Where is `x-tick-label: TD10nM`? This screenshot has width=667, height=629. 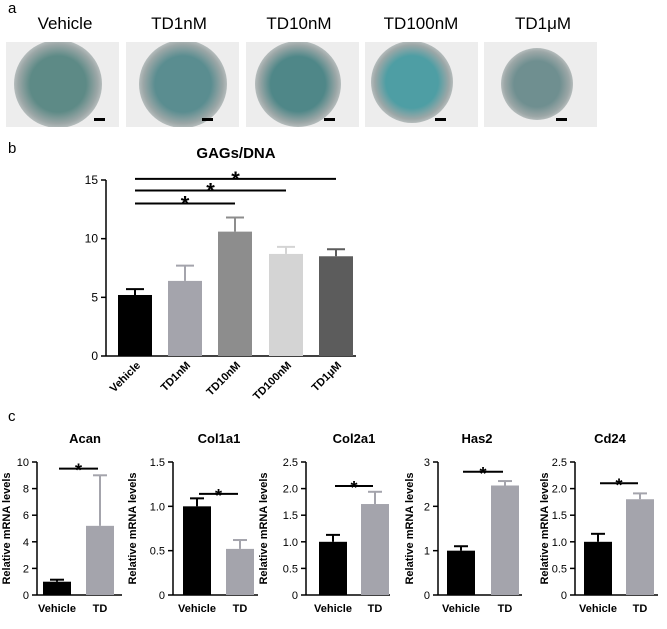 x-tick-label: TD10nM is located at coordinates (223, 379).